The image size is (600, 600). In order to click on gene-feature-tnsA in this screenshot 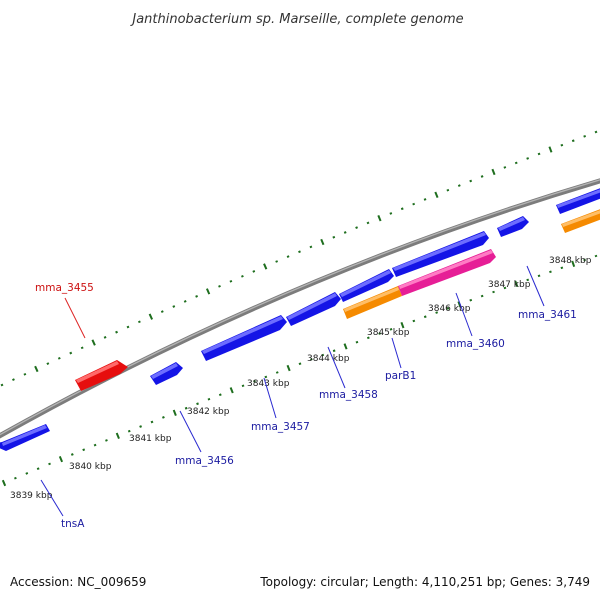, I will do `click(25, 437)`.